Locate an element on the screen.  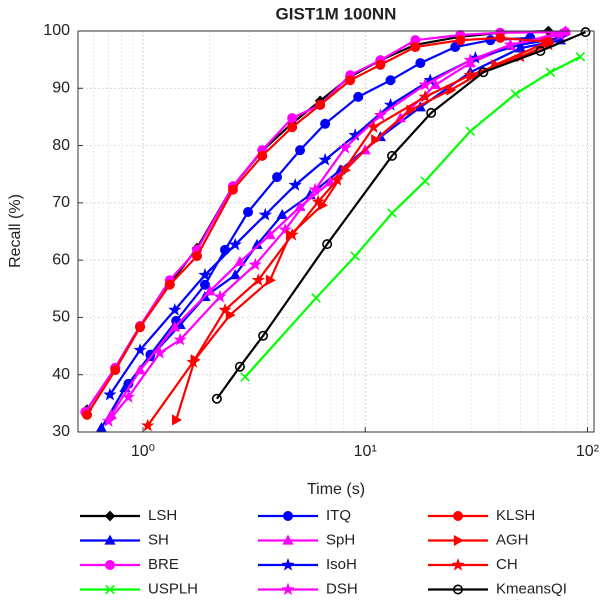
legend-item: ITQ is located at coordinates (304, 515).